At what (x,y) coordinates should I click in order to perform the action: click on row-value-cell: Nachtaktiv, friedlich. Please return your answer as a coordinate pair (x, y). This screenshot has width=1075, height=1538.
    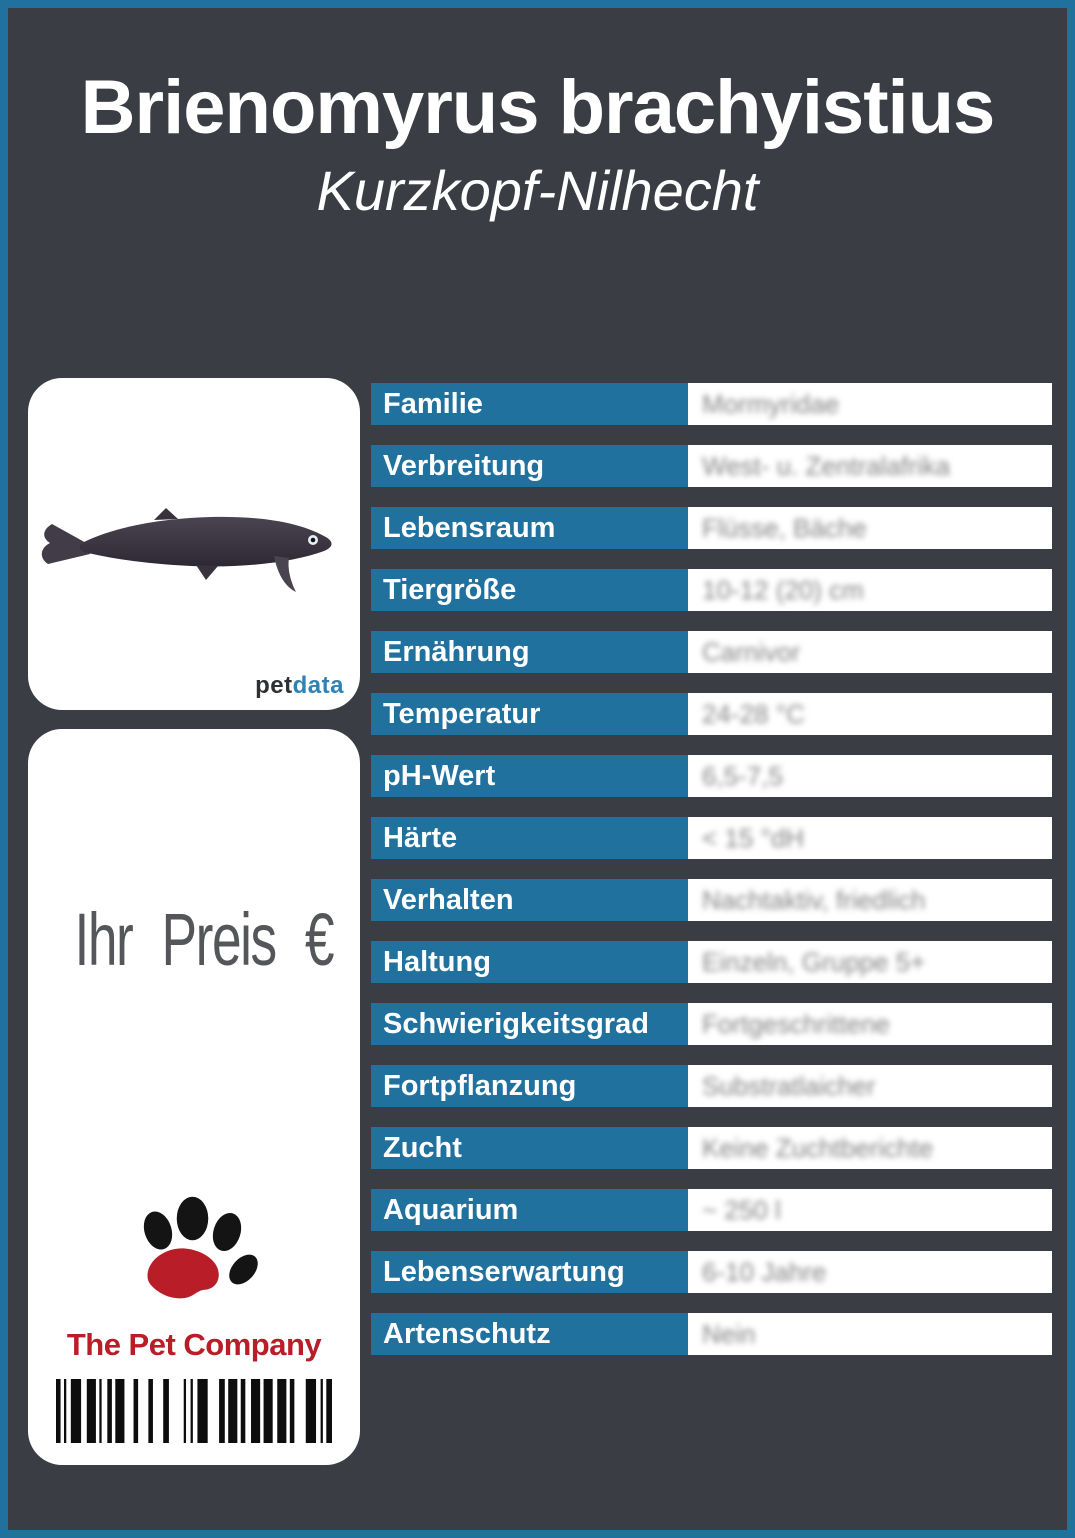
    Looking at the image, I should click on (870, 900).